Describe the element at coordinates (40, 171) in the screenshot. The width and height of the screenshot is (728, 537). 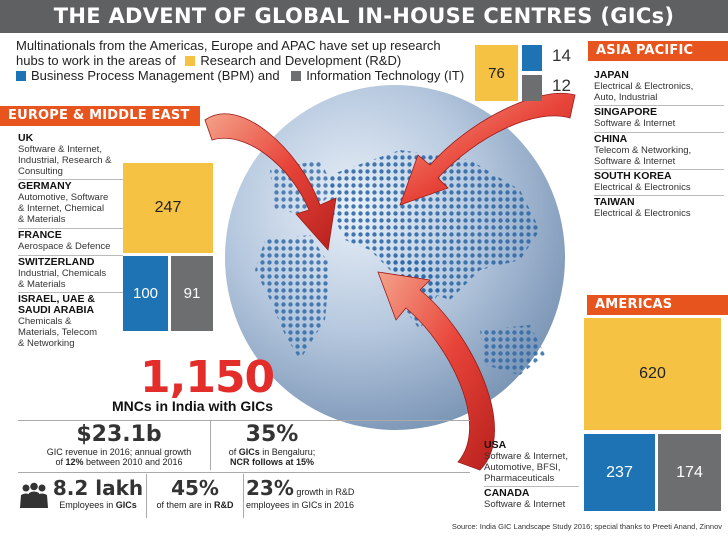
I see `country-desc: Consulting` at that location.